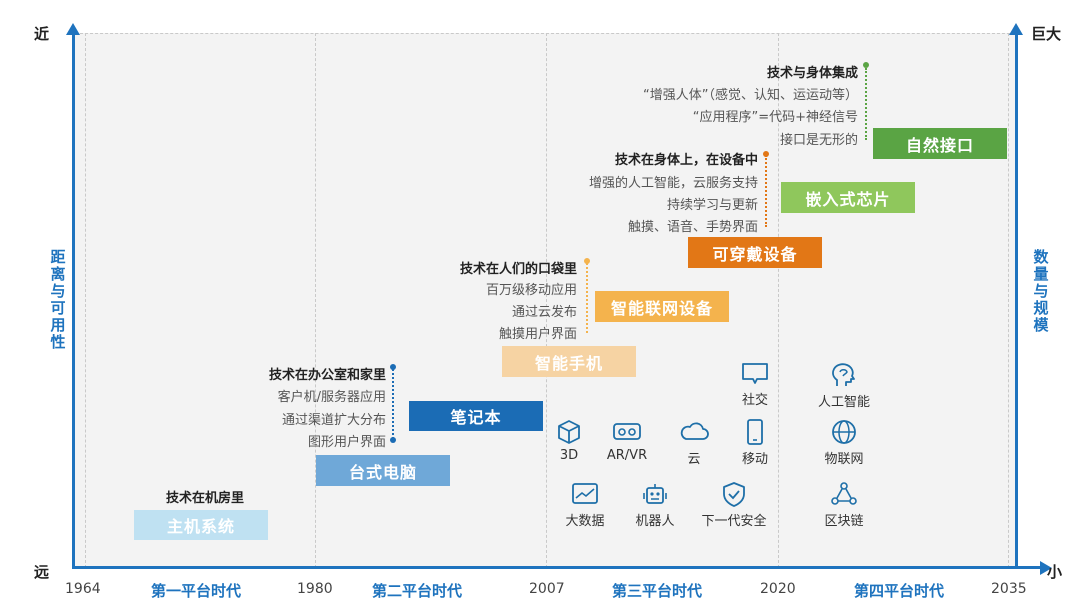 Image resolution: width=1080 pixels, height=605 pixels. Describe the element at coordinates (1016, 301) in the screenshot. I see `right-axis` at that location.